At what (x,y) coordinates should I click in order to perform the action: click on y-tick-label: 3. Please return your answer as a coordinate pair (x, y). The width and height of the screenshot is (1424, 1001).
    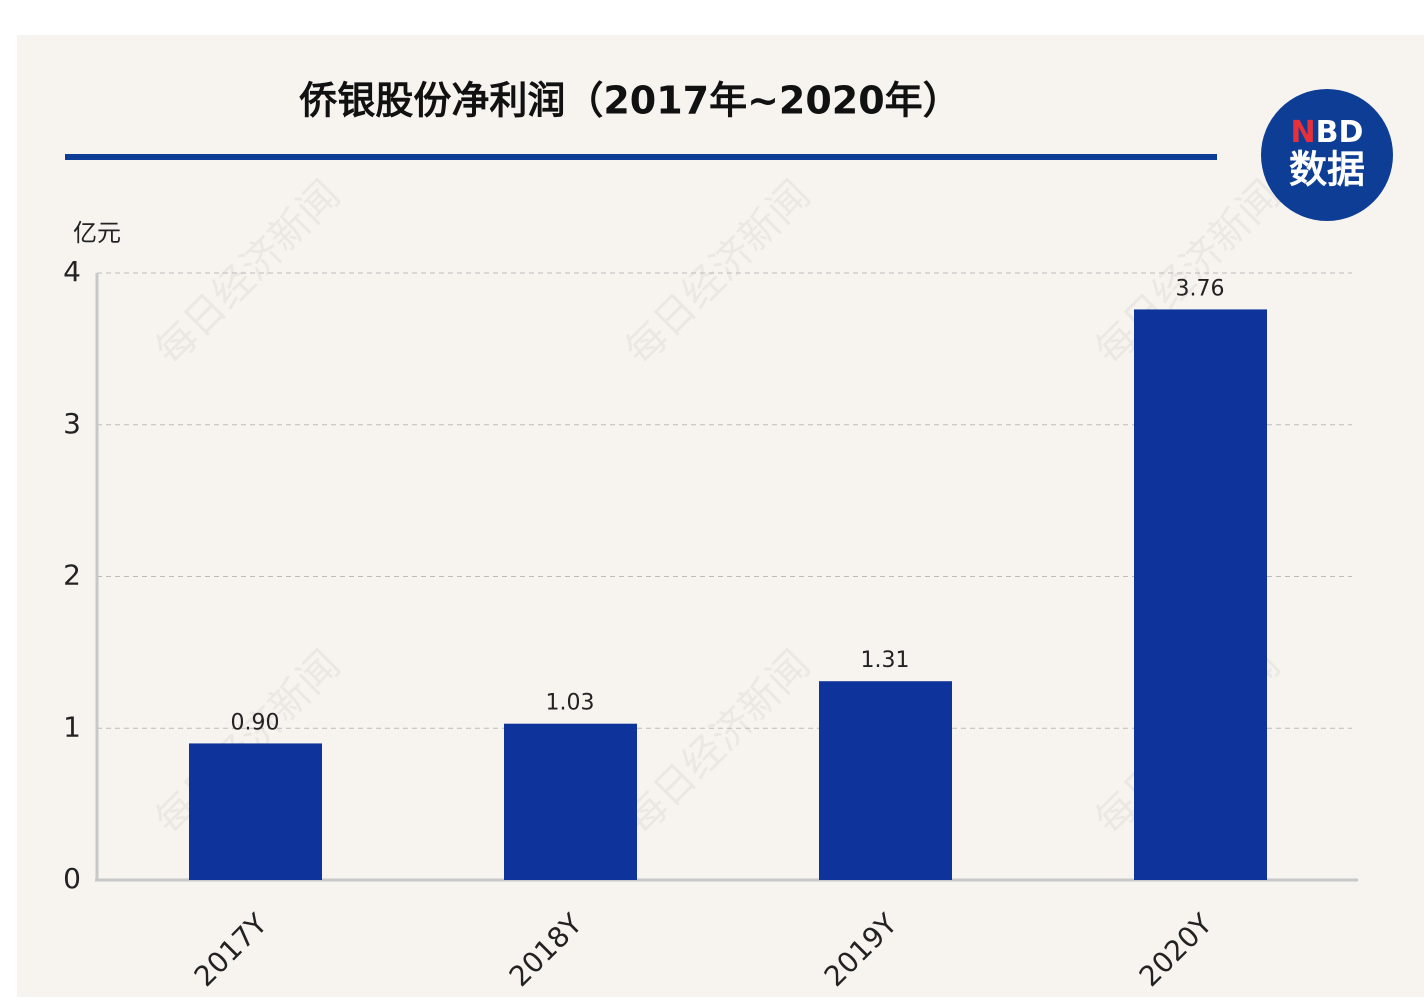
    Looking at the image, I should click on (72, 423).